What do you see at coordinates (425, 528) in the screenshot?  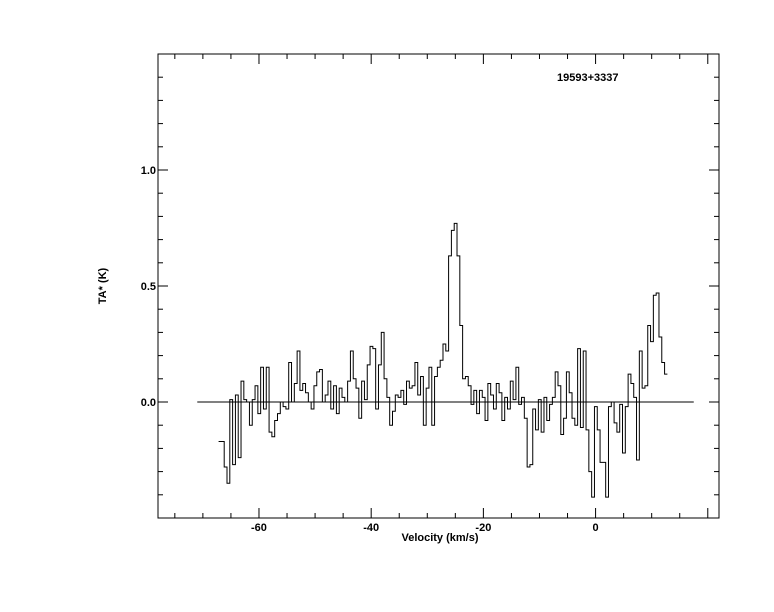 I see `x-tick-labels: -60 -40 -20 0` at bounding box center [425, 528].